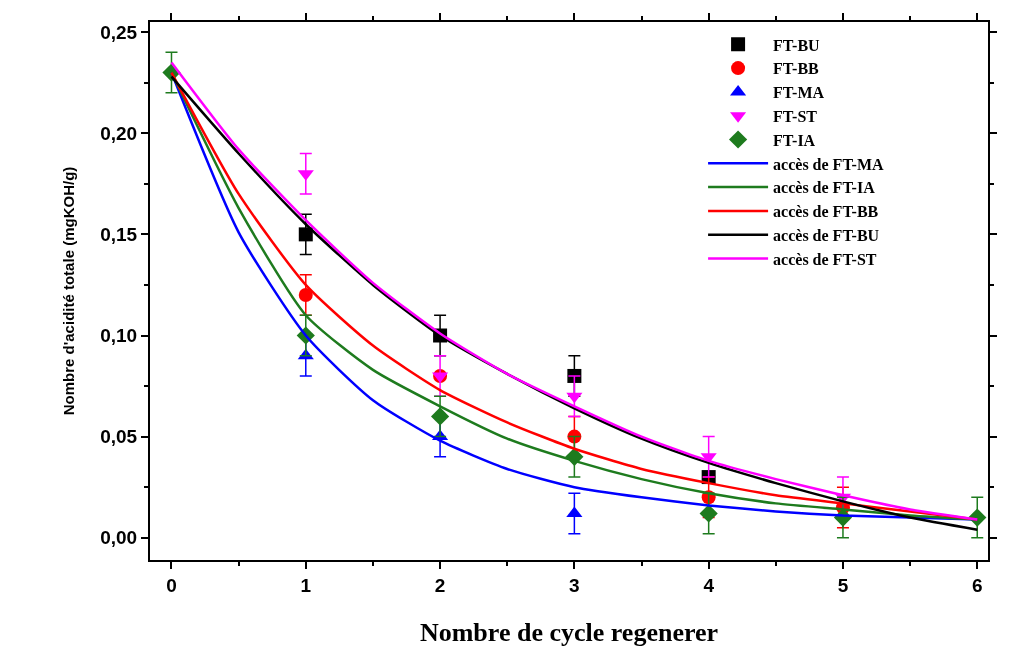 This screenshot has height=660, width=1009. Describe the element at coordinates (119, 235) in the screenshot. I see `y-tick-label: 0,15` at that location.